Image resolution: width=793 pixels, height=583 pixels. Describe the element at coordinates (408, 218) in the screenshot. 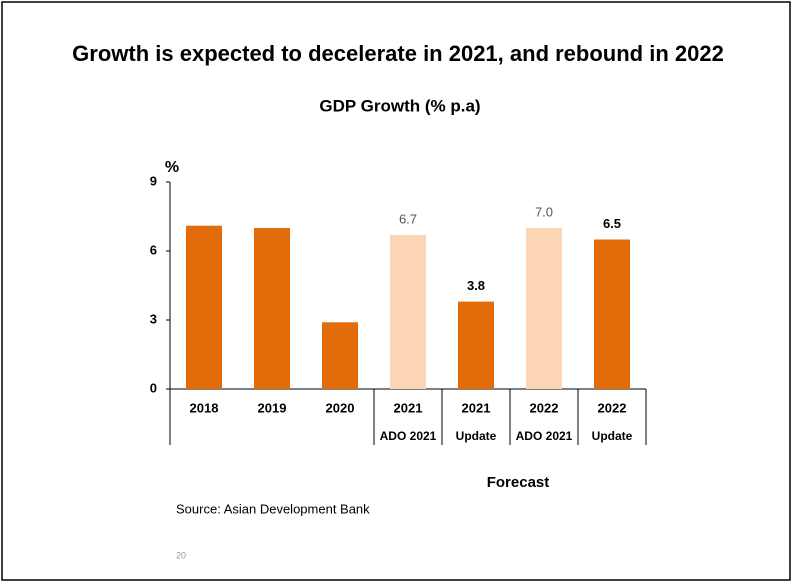

I see `value-label: 6.7` at that location.